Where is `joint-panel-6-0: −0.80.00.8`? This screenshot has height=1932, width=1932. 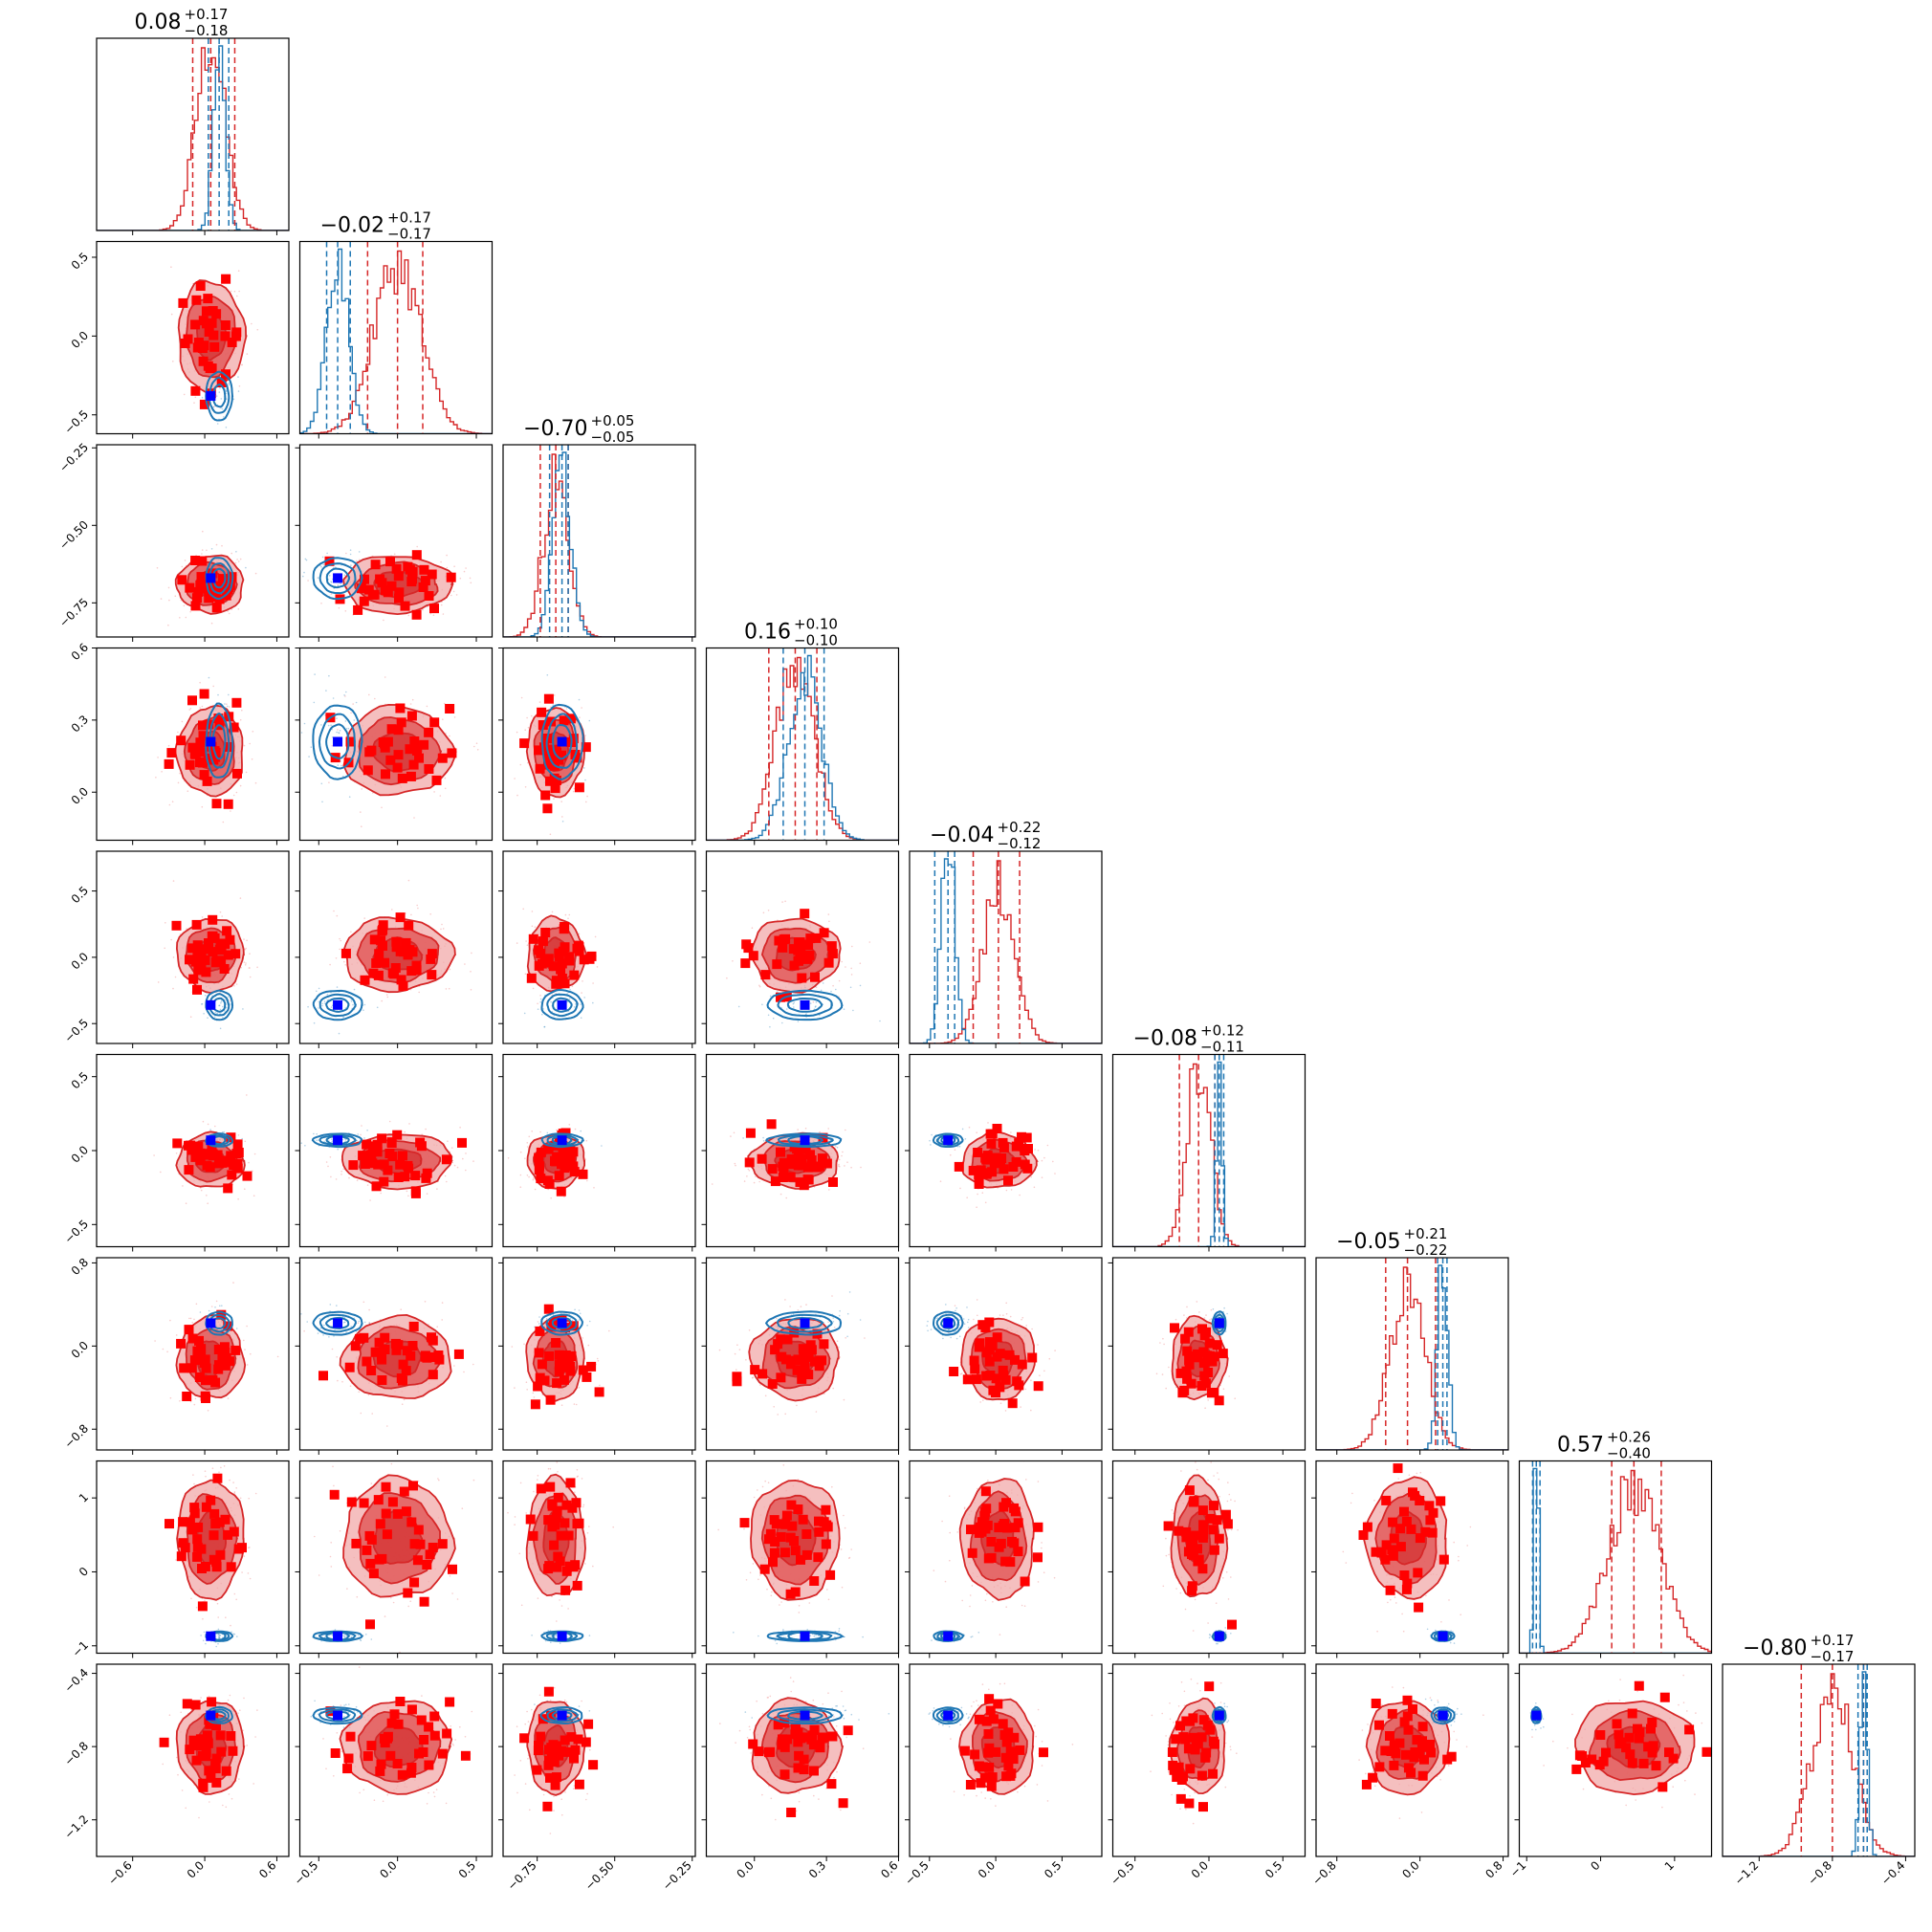 joint-panel-6-0: −0.80.00.8 is located at coordinates (176, 1355).